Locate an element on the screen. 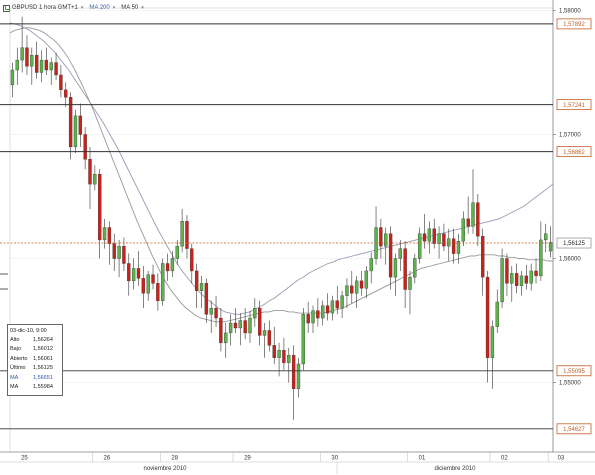 Image resolution: width=595 pixels, height=475 pixels. price-axis: 1,58000 1,57000 1,56000 1,55000 is located at coordinates (567, 198).